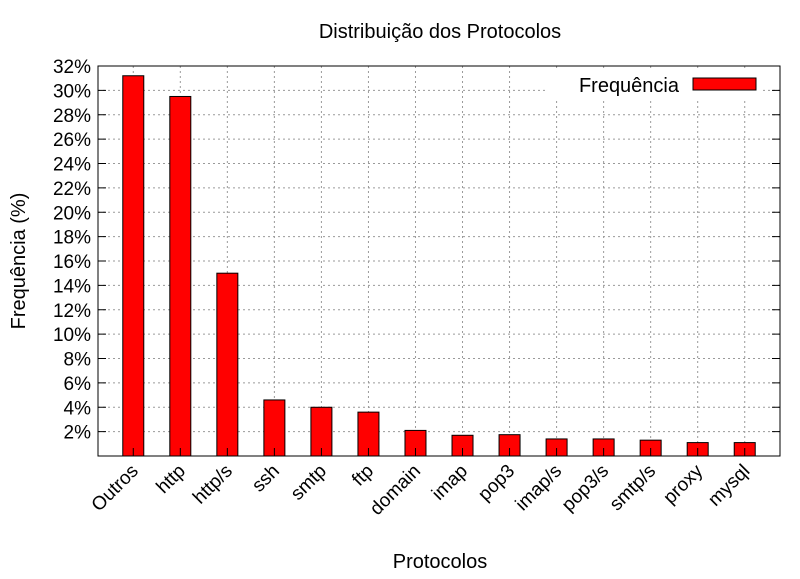 The width and height of the screenshot is (800, 579). I want to click on legend-swatch, so click(724, 84).